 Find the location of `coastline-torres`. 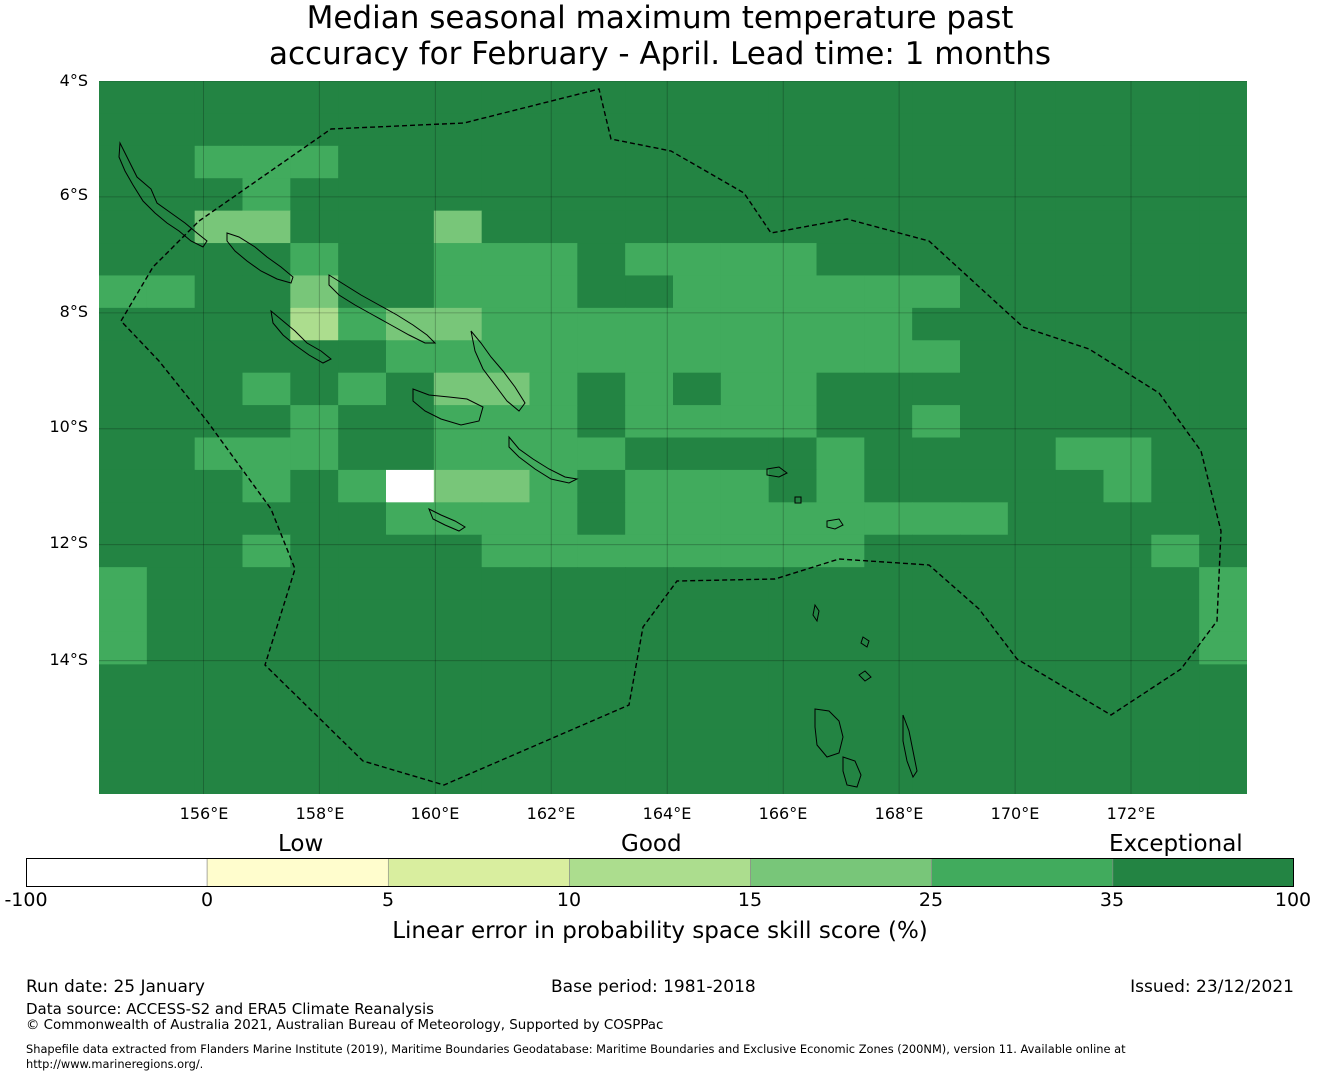

coastline-torres is located at coordinates (816, 613).